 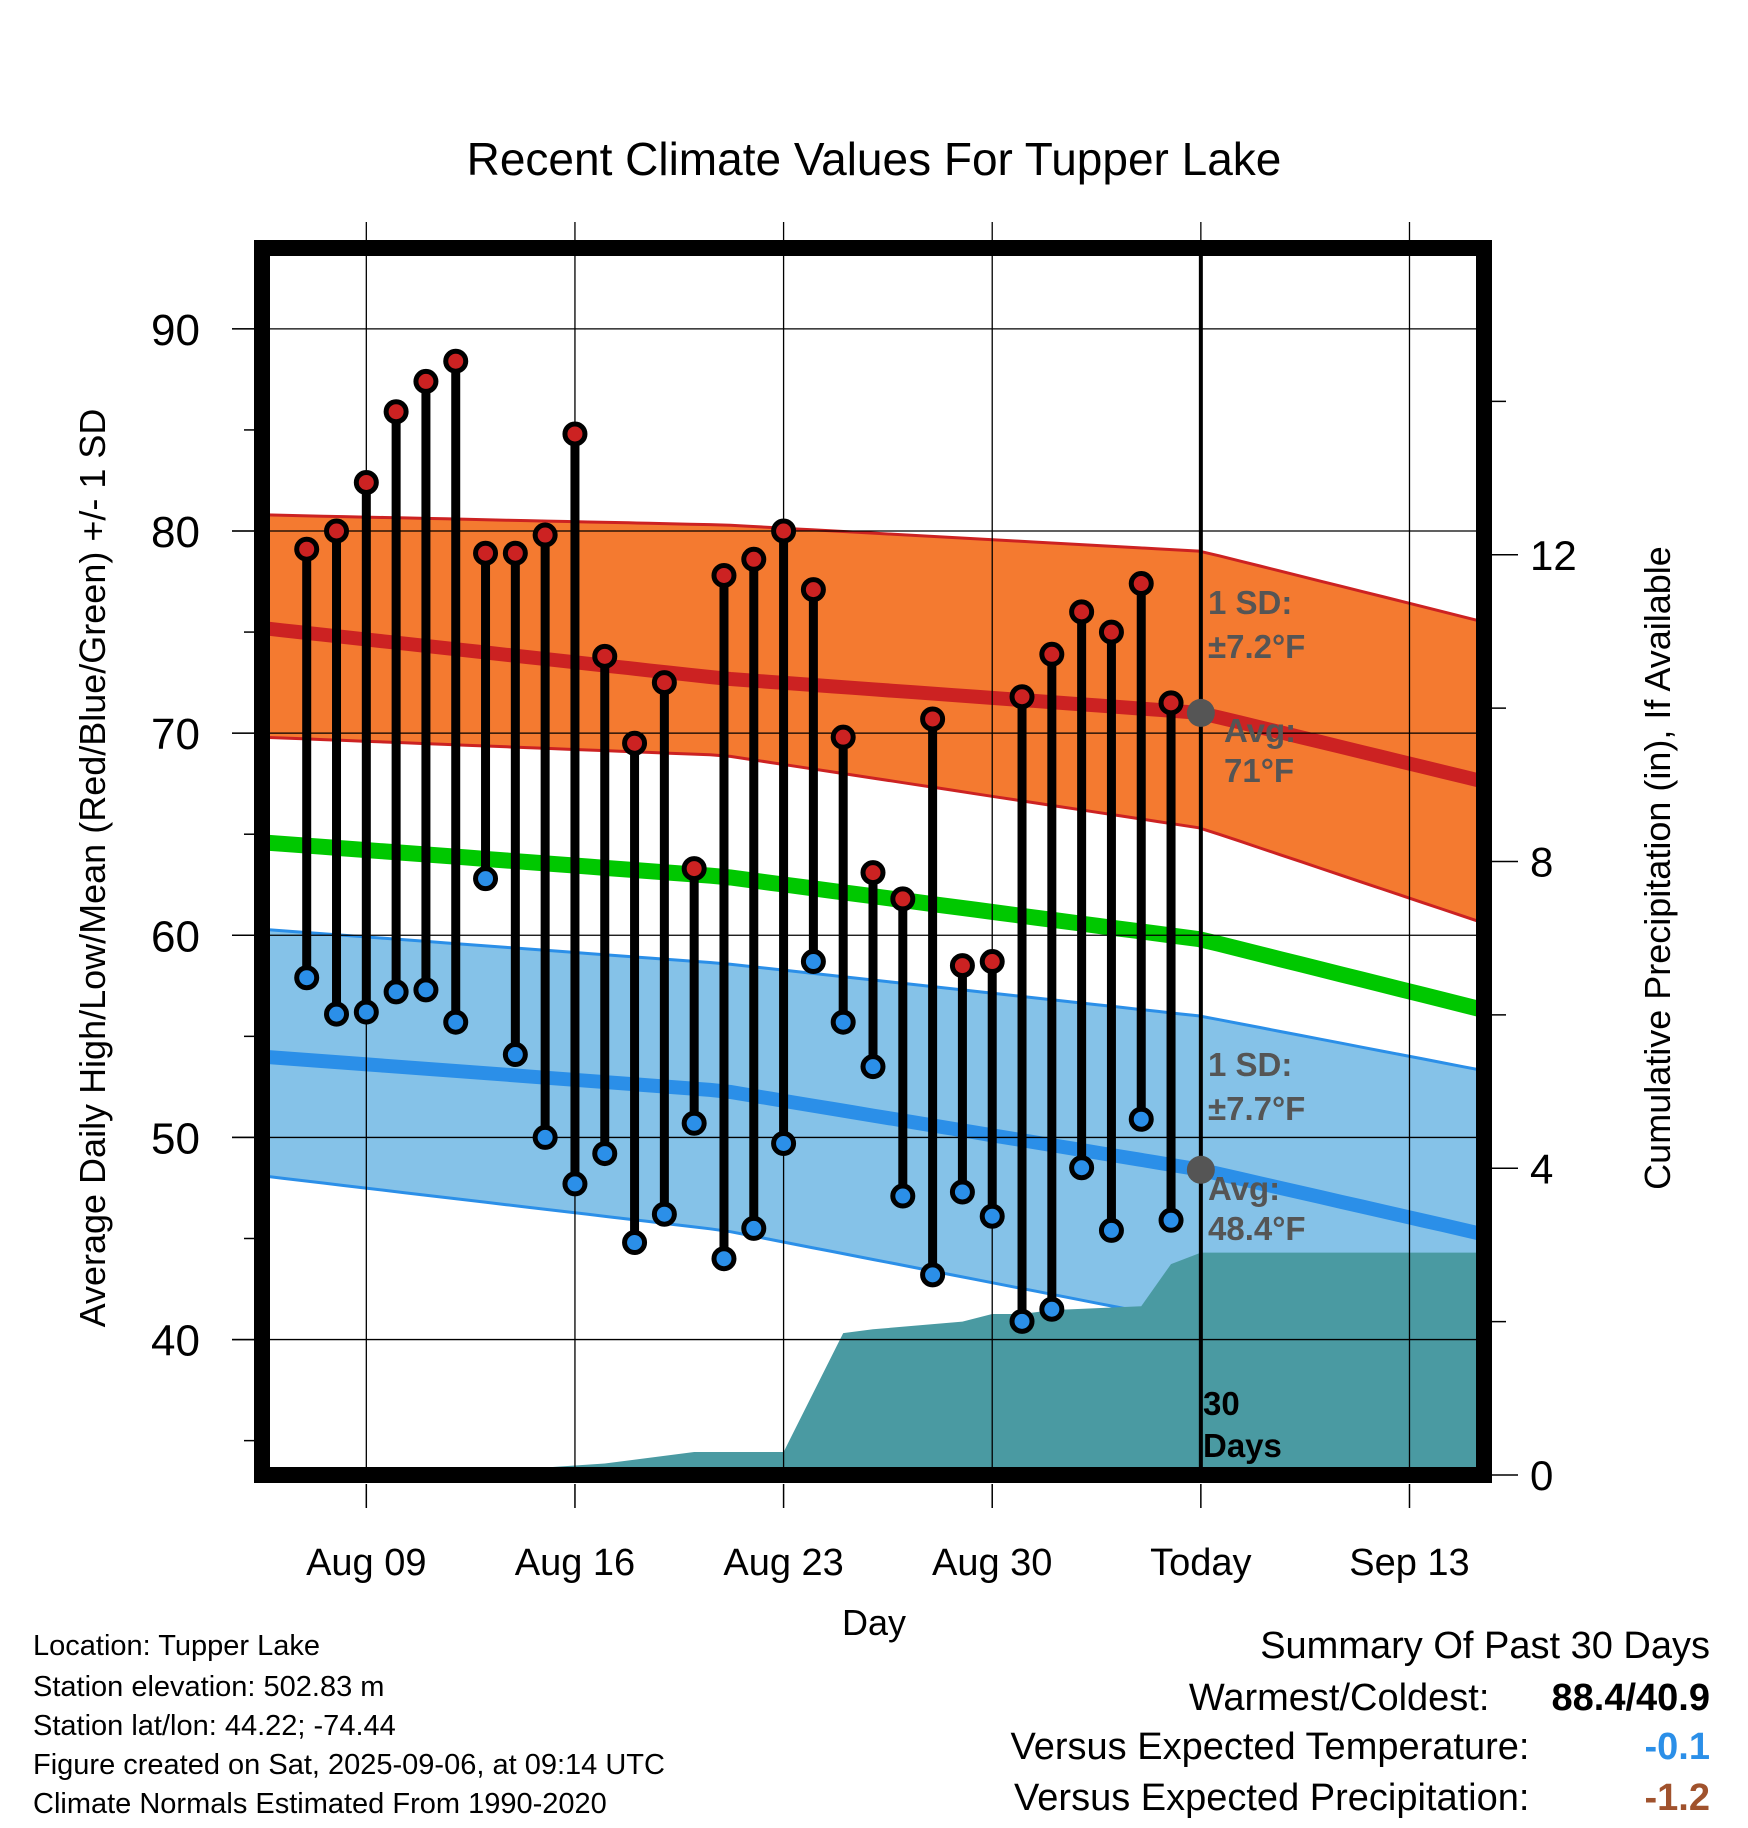 I want to click on y-tick-label: 60, so click(x=175, y=936).